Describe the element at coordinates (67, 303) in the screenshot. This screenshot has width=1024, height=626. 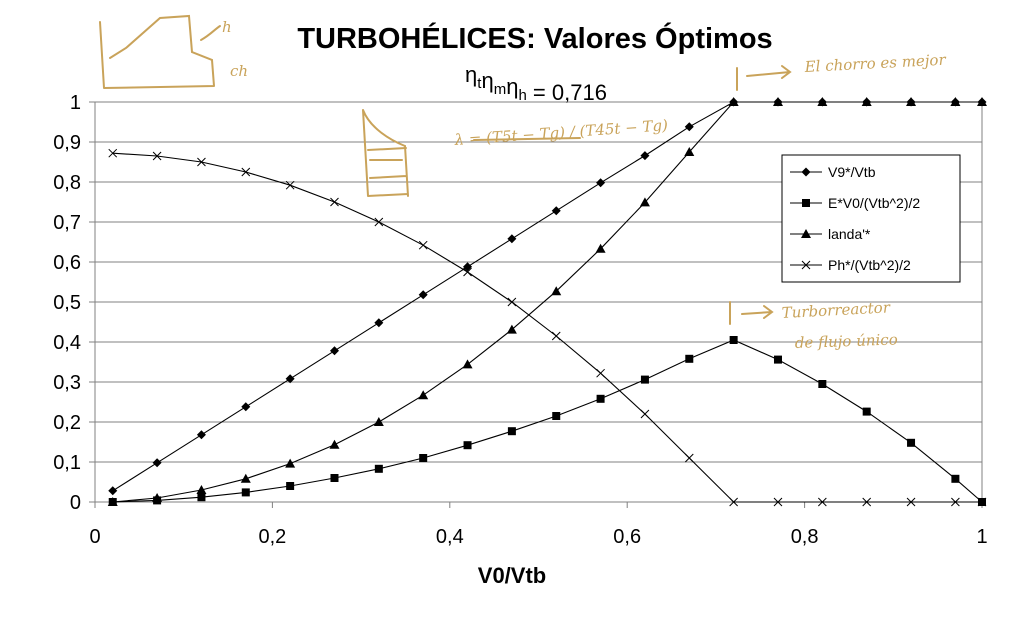
I see `y-tick-label: 0,5` at that location.